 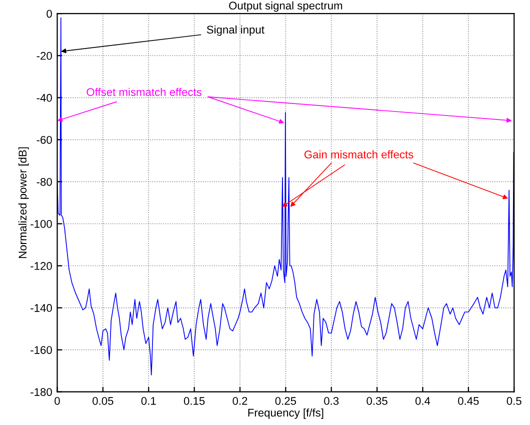 What do you see at coordinates (41, 266) in the screenshot?
I see `y-tick-label: -120` at bounding box center [41, 266].